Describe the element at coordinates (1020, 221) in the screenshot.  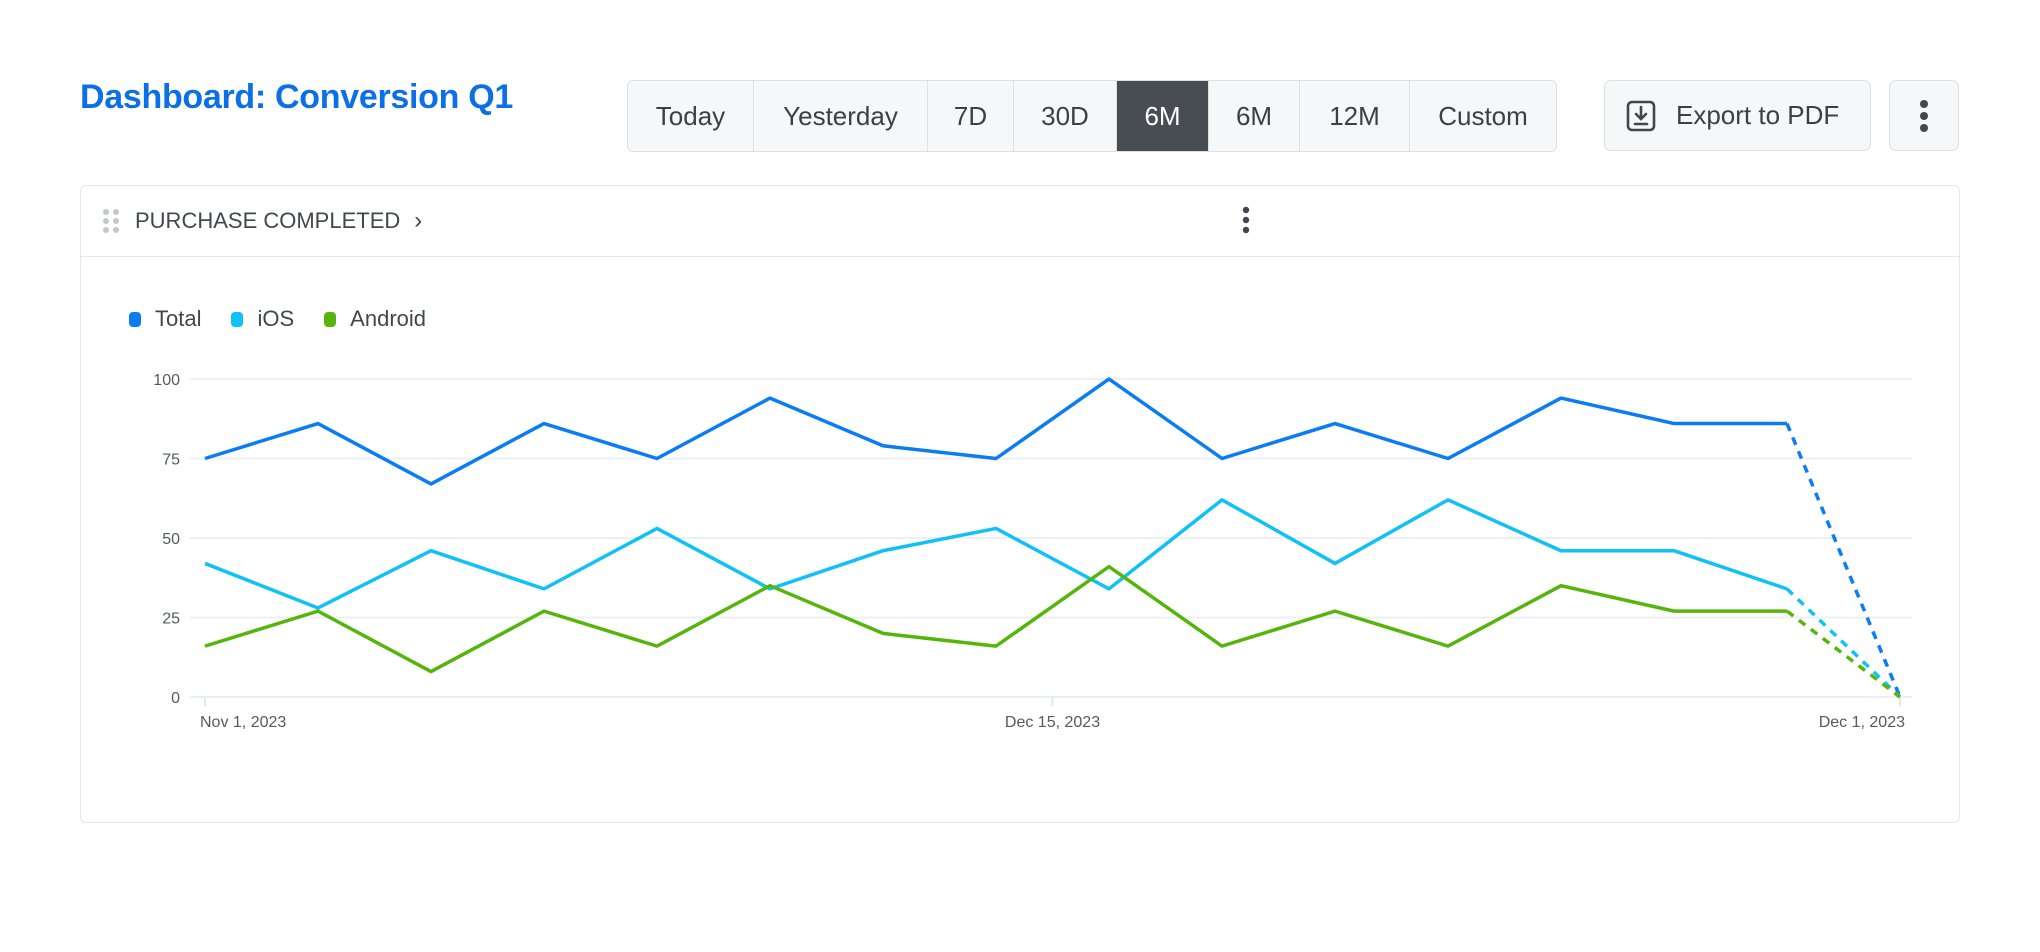
I see `card-header: PURCHASE COMPLETED ›` at that location.